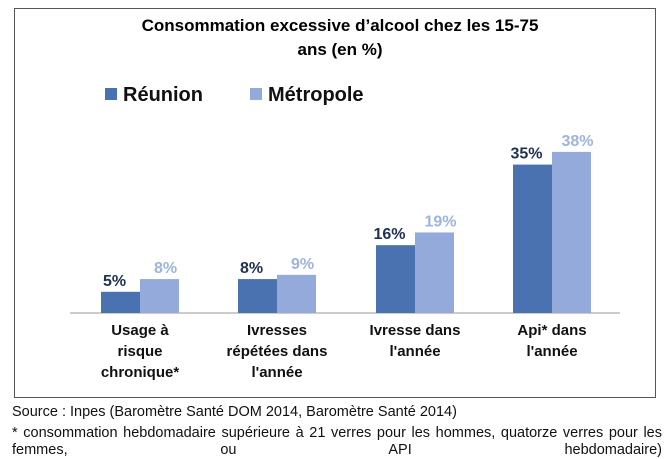  What do you see at coordinates (440, 221) in the screenshot?
I see `data-label: 19%` at bounding box center [440, 221].